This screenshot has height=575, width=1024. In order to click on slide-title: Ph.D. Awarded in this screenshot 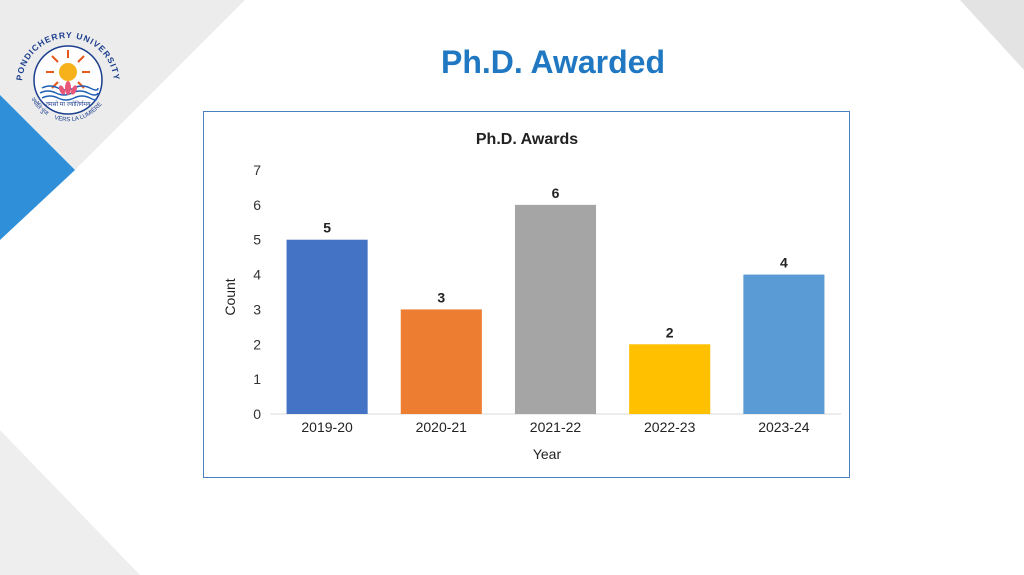, I will do `click(553, 62)`.